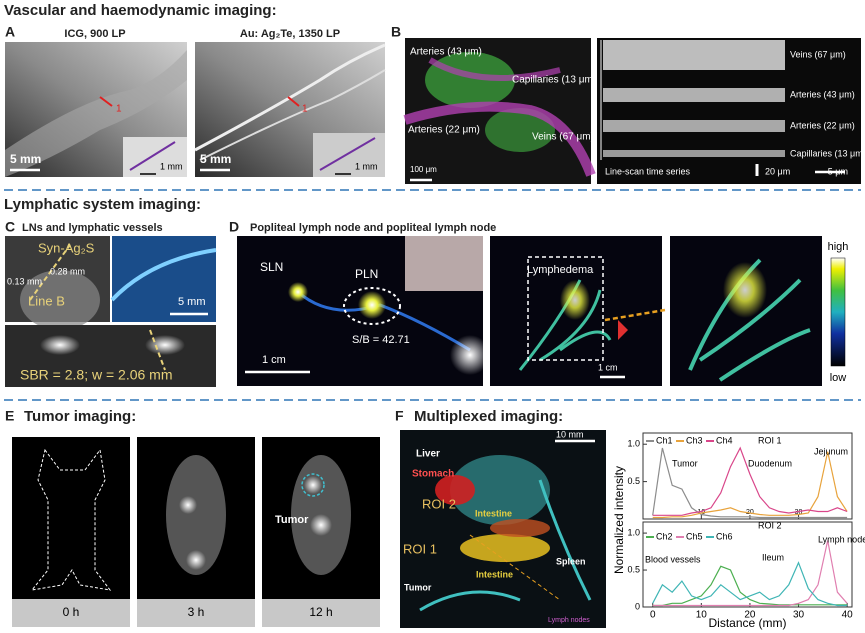  What do you see at coordinates (750, 512) in the screenshot?
I see `x-tick-label: 20` at bounding box center [750, 512].